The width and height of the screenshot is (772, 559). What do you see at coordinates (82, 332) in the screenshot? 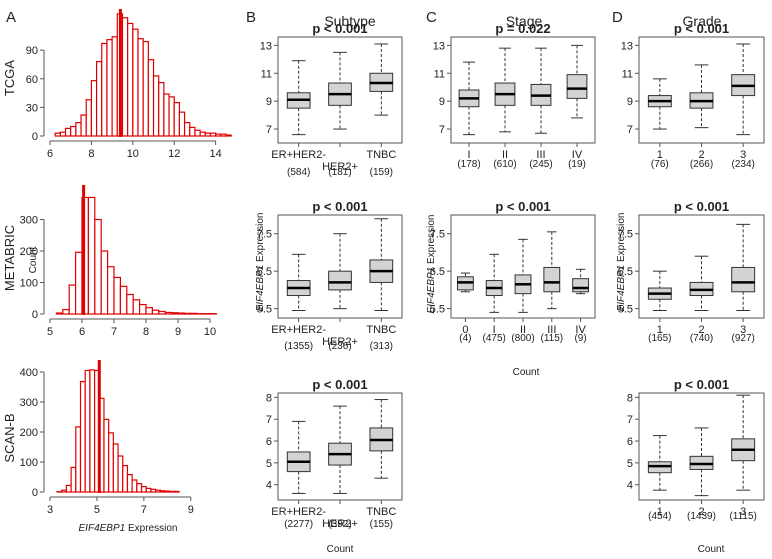
I see `x-tick-label: 6` at bounding box center [82, 332].